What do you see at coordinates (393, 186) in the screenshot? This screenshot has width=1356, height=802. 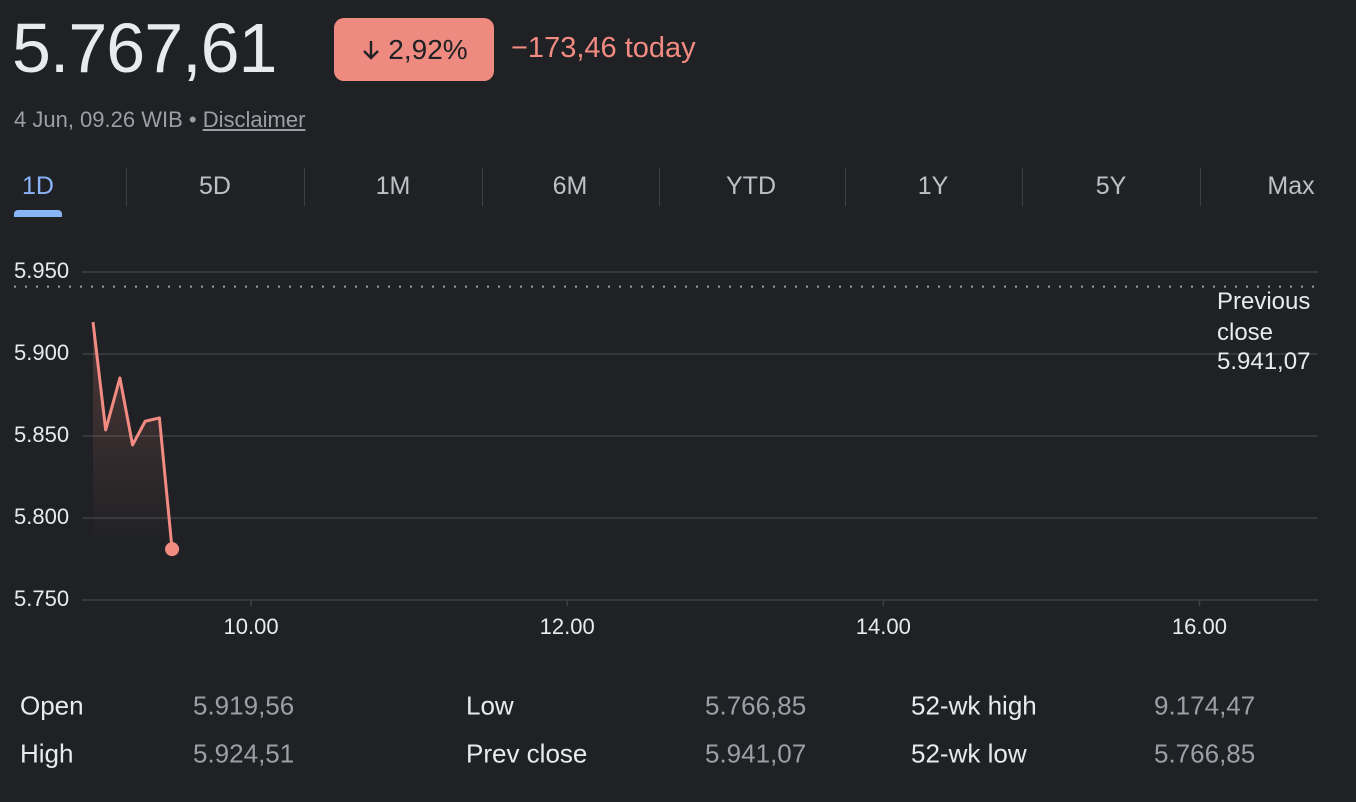 I see `range-tab: 1M` at bounding box center [393, 186].